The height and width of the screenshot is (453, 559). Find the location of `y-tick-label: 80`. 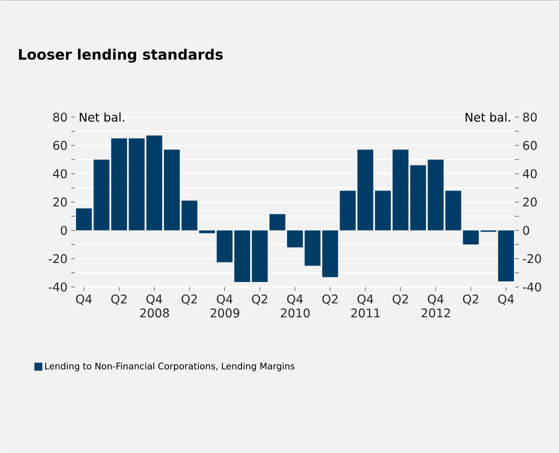

y-tick-label: 80 is located at coordinates (60, 117).